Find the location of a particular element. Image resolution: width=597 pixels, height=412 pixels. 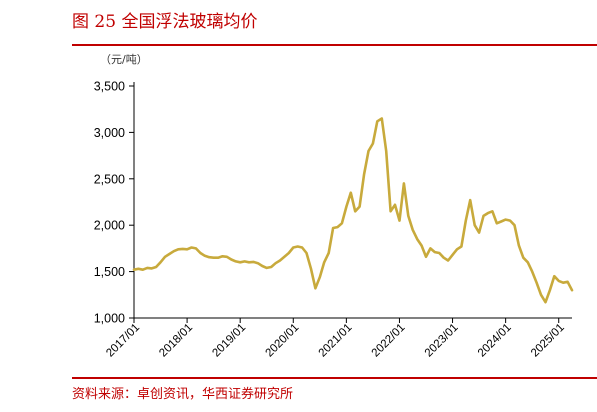

y-tick-label: 2,500 is located at coordinates (109, 179).